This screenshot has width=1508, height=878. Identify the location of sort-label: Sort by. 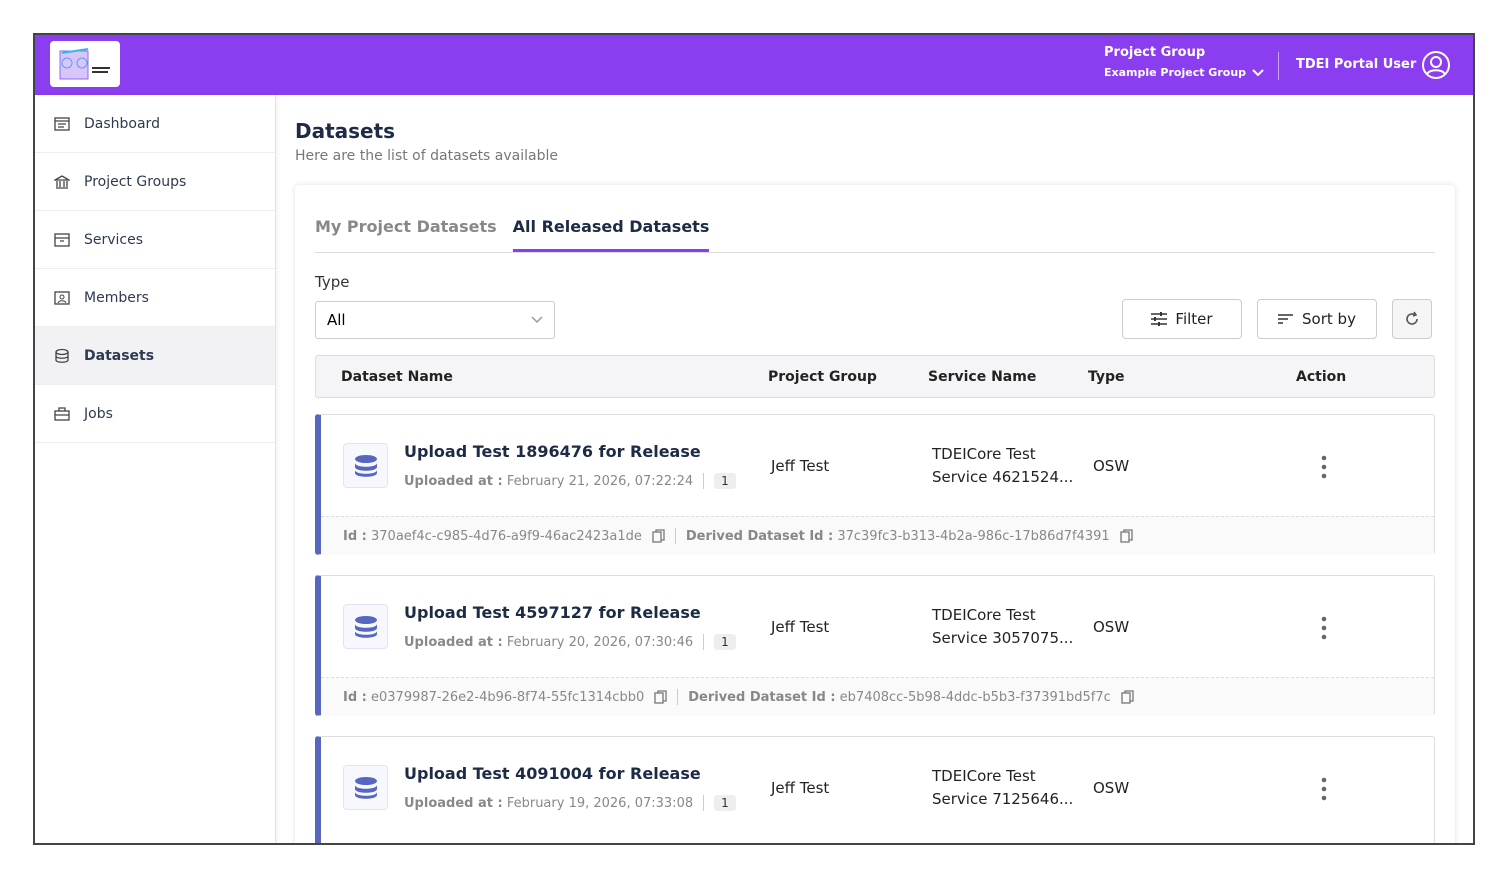
(1329, 319).